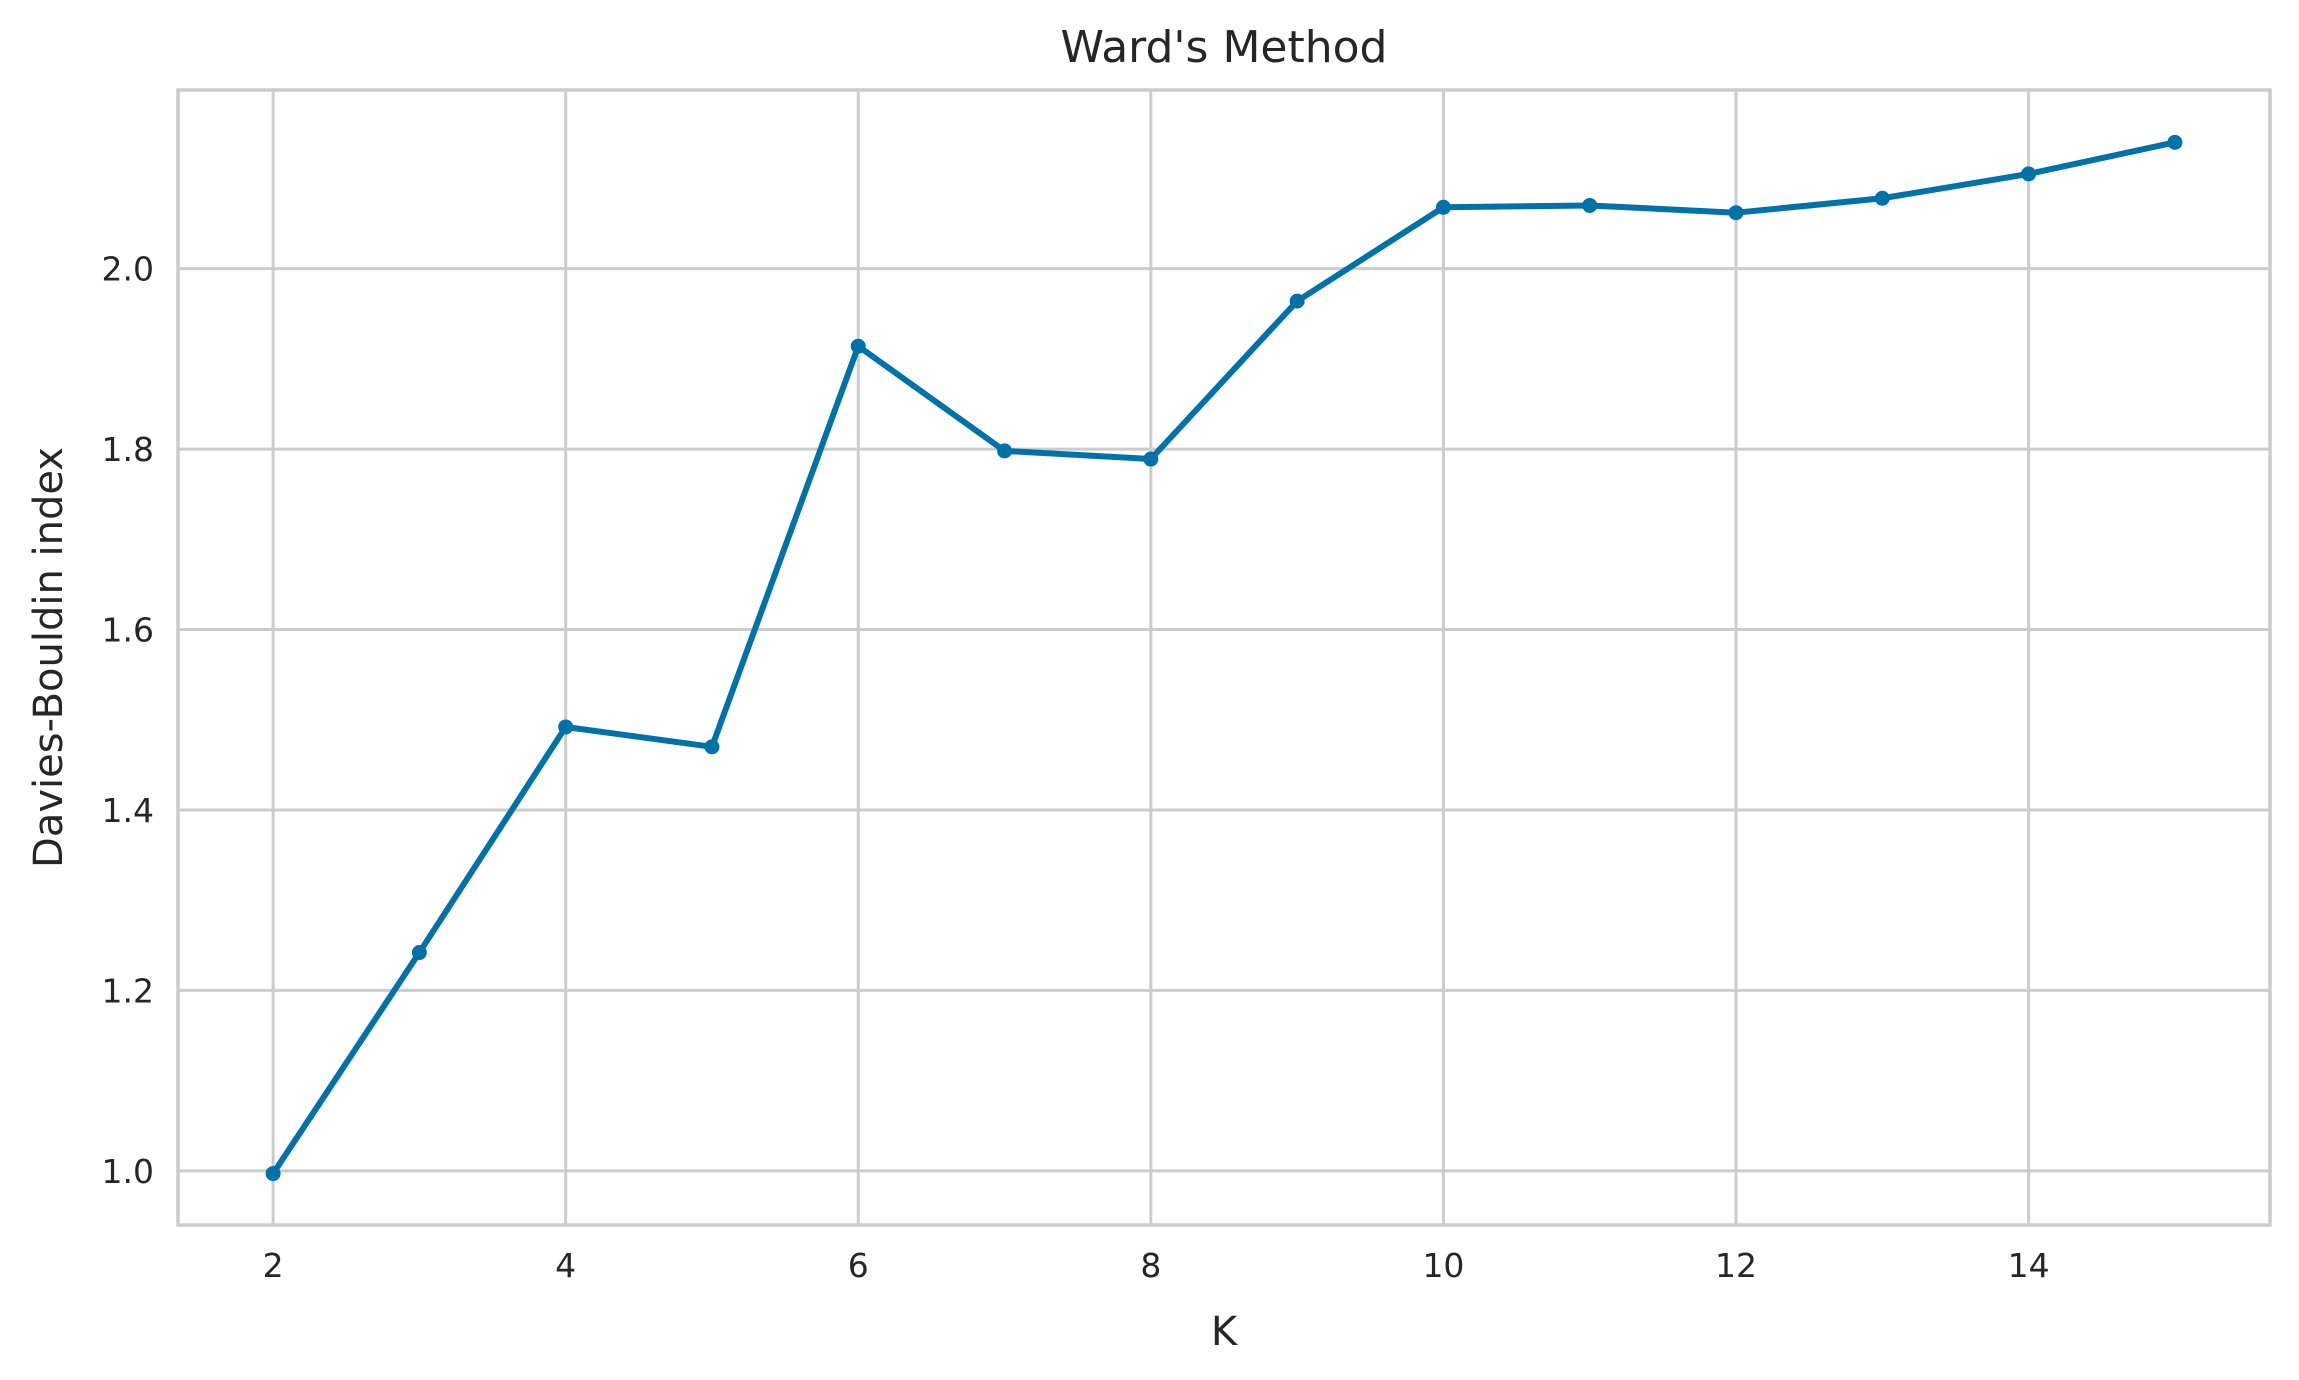  Describe the element at coordinates (1736, 1265) in the screenshot. I see `x-tick-label: 12` at that location.